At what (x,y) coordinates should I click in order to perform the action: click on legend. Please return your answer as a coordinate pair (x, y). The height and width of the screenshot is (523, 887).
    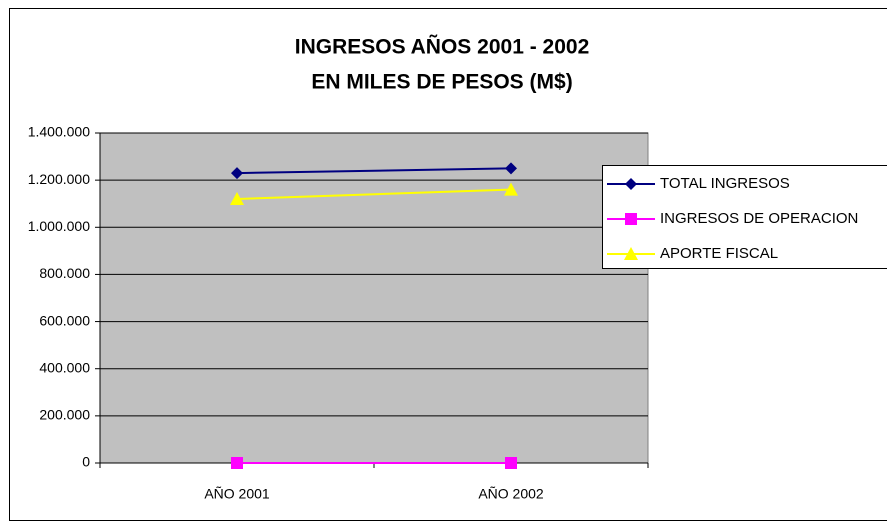
    Looking at the image, I should click on (744, 217).